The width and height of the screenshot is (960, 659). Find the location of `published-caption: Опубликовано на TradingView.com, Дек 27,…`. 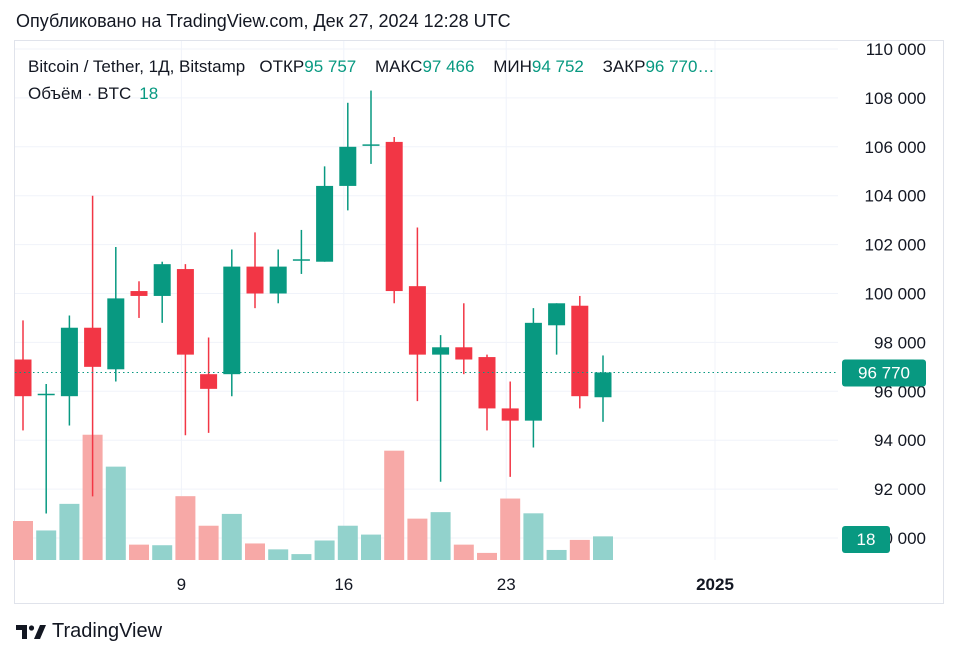

published-caption: Опубликовано на TradingView.com, Дек 27,… is located at coordinates (263, 21).